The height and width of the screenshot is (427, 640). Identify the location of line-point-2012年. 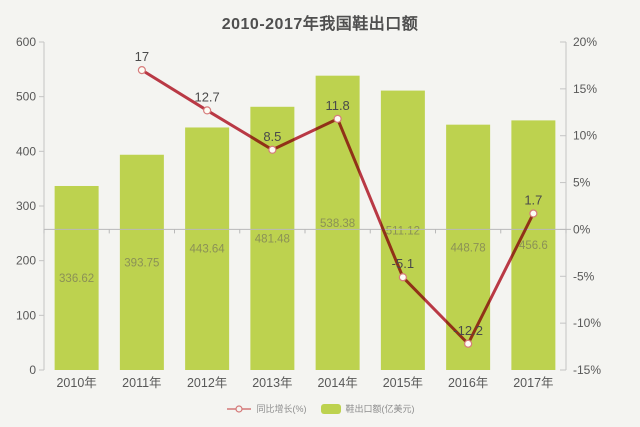
(207, 110).